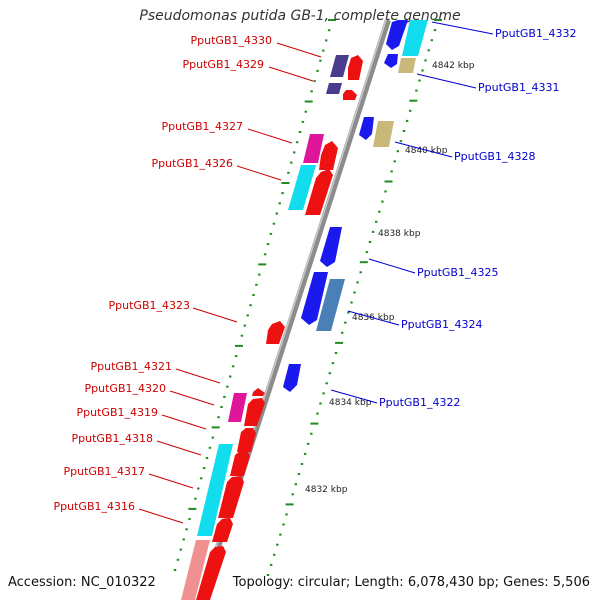 The height and width of the screenshot is (600, 600). I want to click on gene-label-4319: PputGB1_4319, so click(117, 412).